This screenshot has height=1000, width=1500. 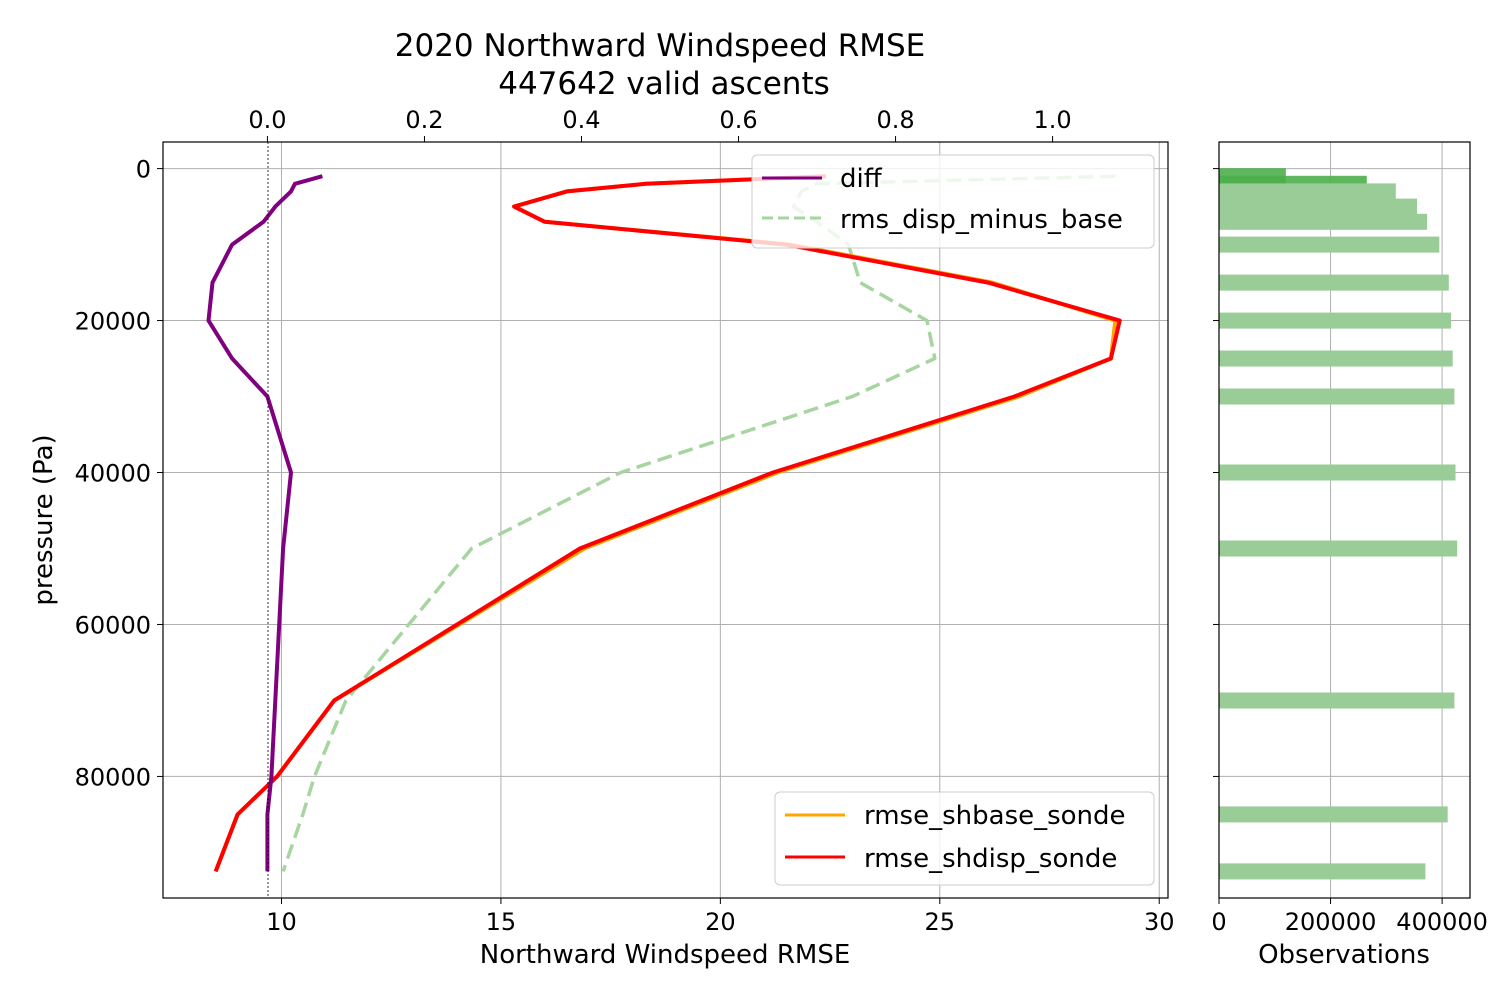 I want to click on chart-title: 2020 Northward Windspeed RMSE, so click(x=660, y=46).